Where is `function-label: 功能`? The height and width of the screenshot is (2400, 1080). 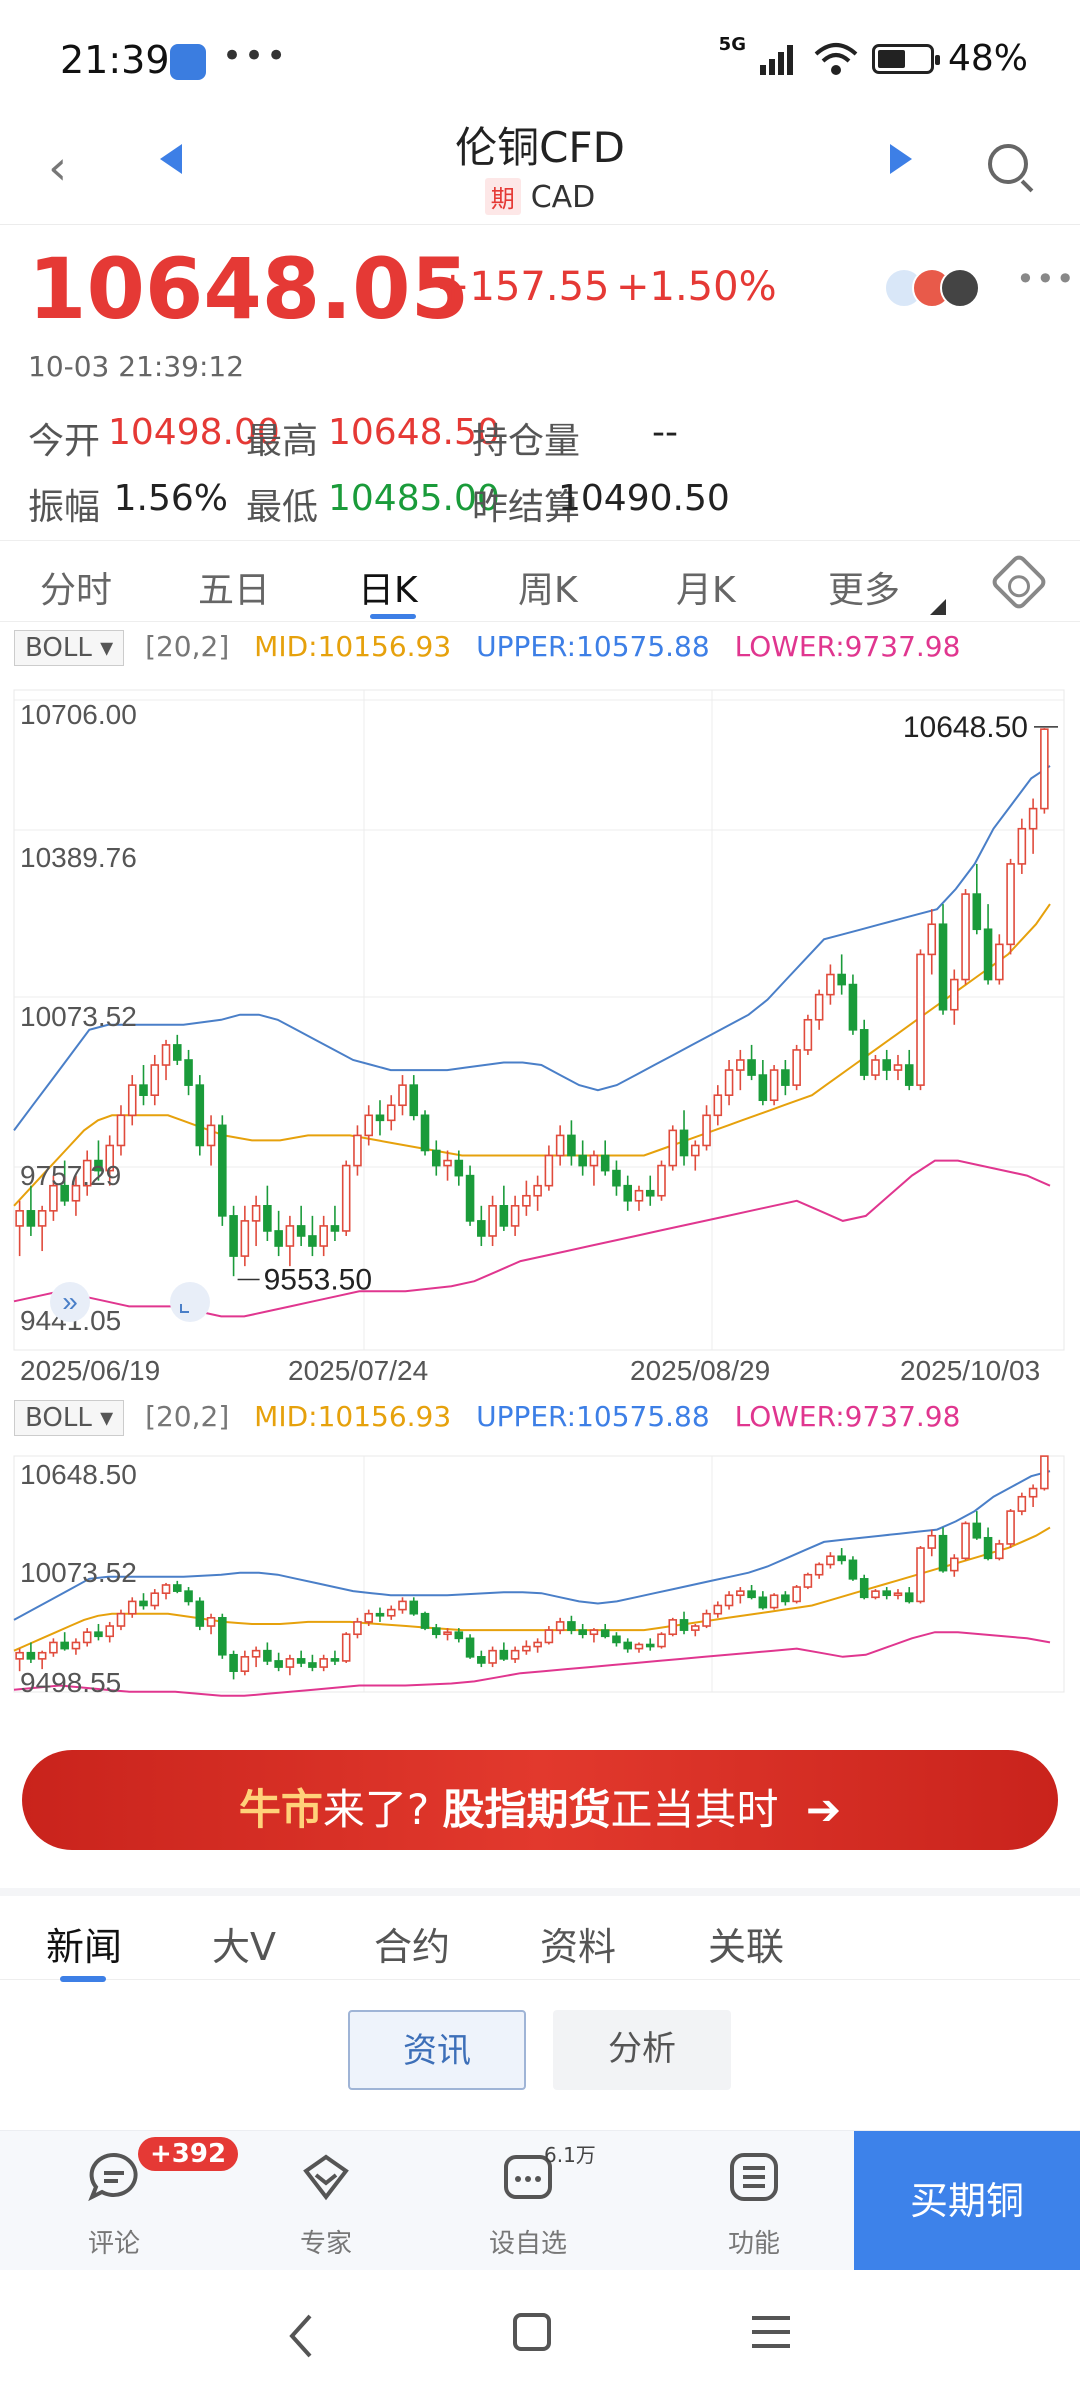 function-label: 功能 is located at coordinates (753, 2244).